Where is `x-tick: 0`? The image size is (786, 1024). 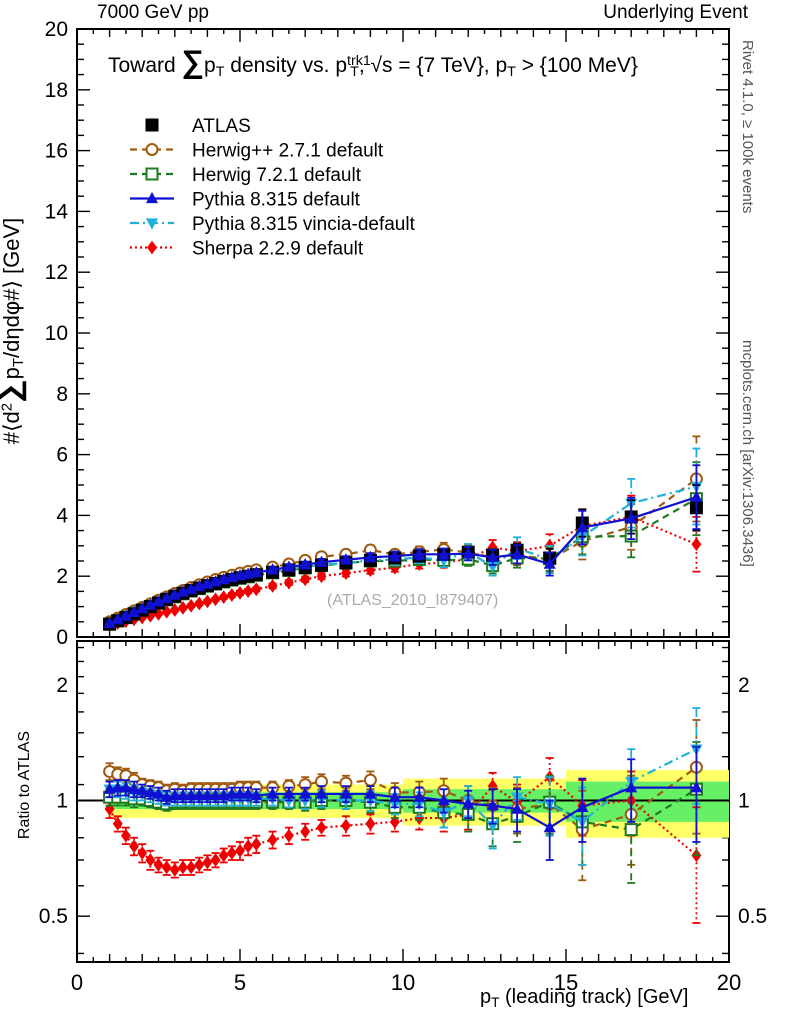 x-tick: 0 is located at coordinates (77, 982).